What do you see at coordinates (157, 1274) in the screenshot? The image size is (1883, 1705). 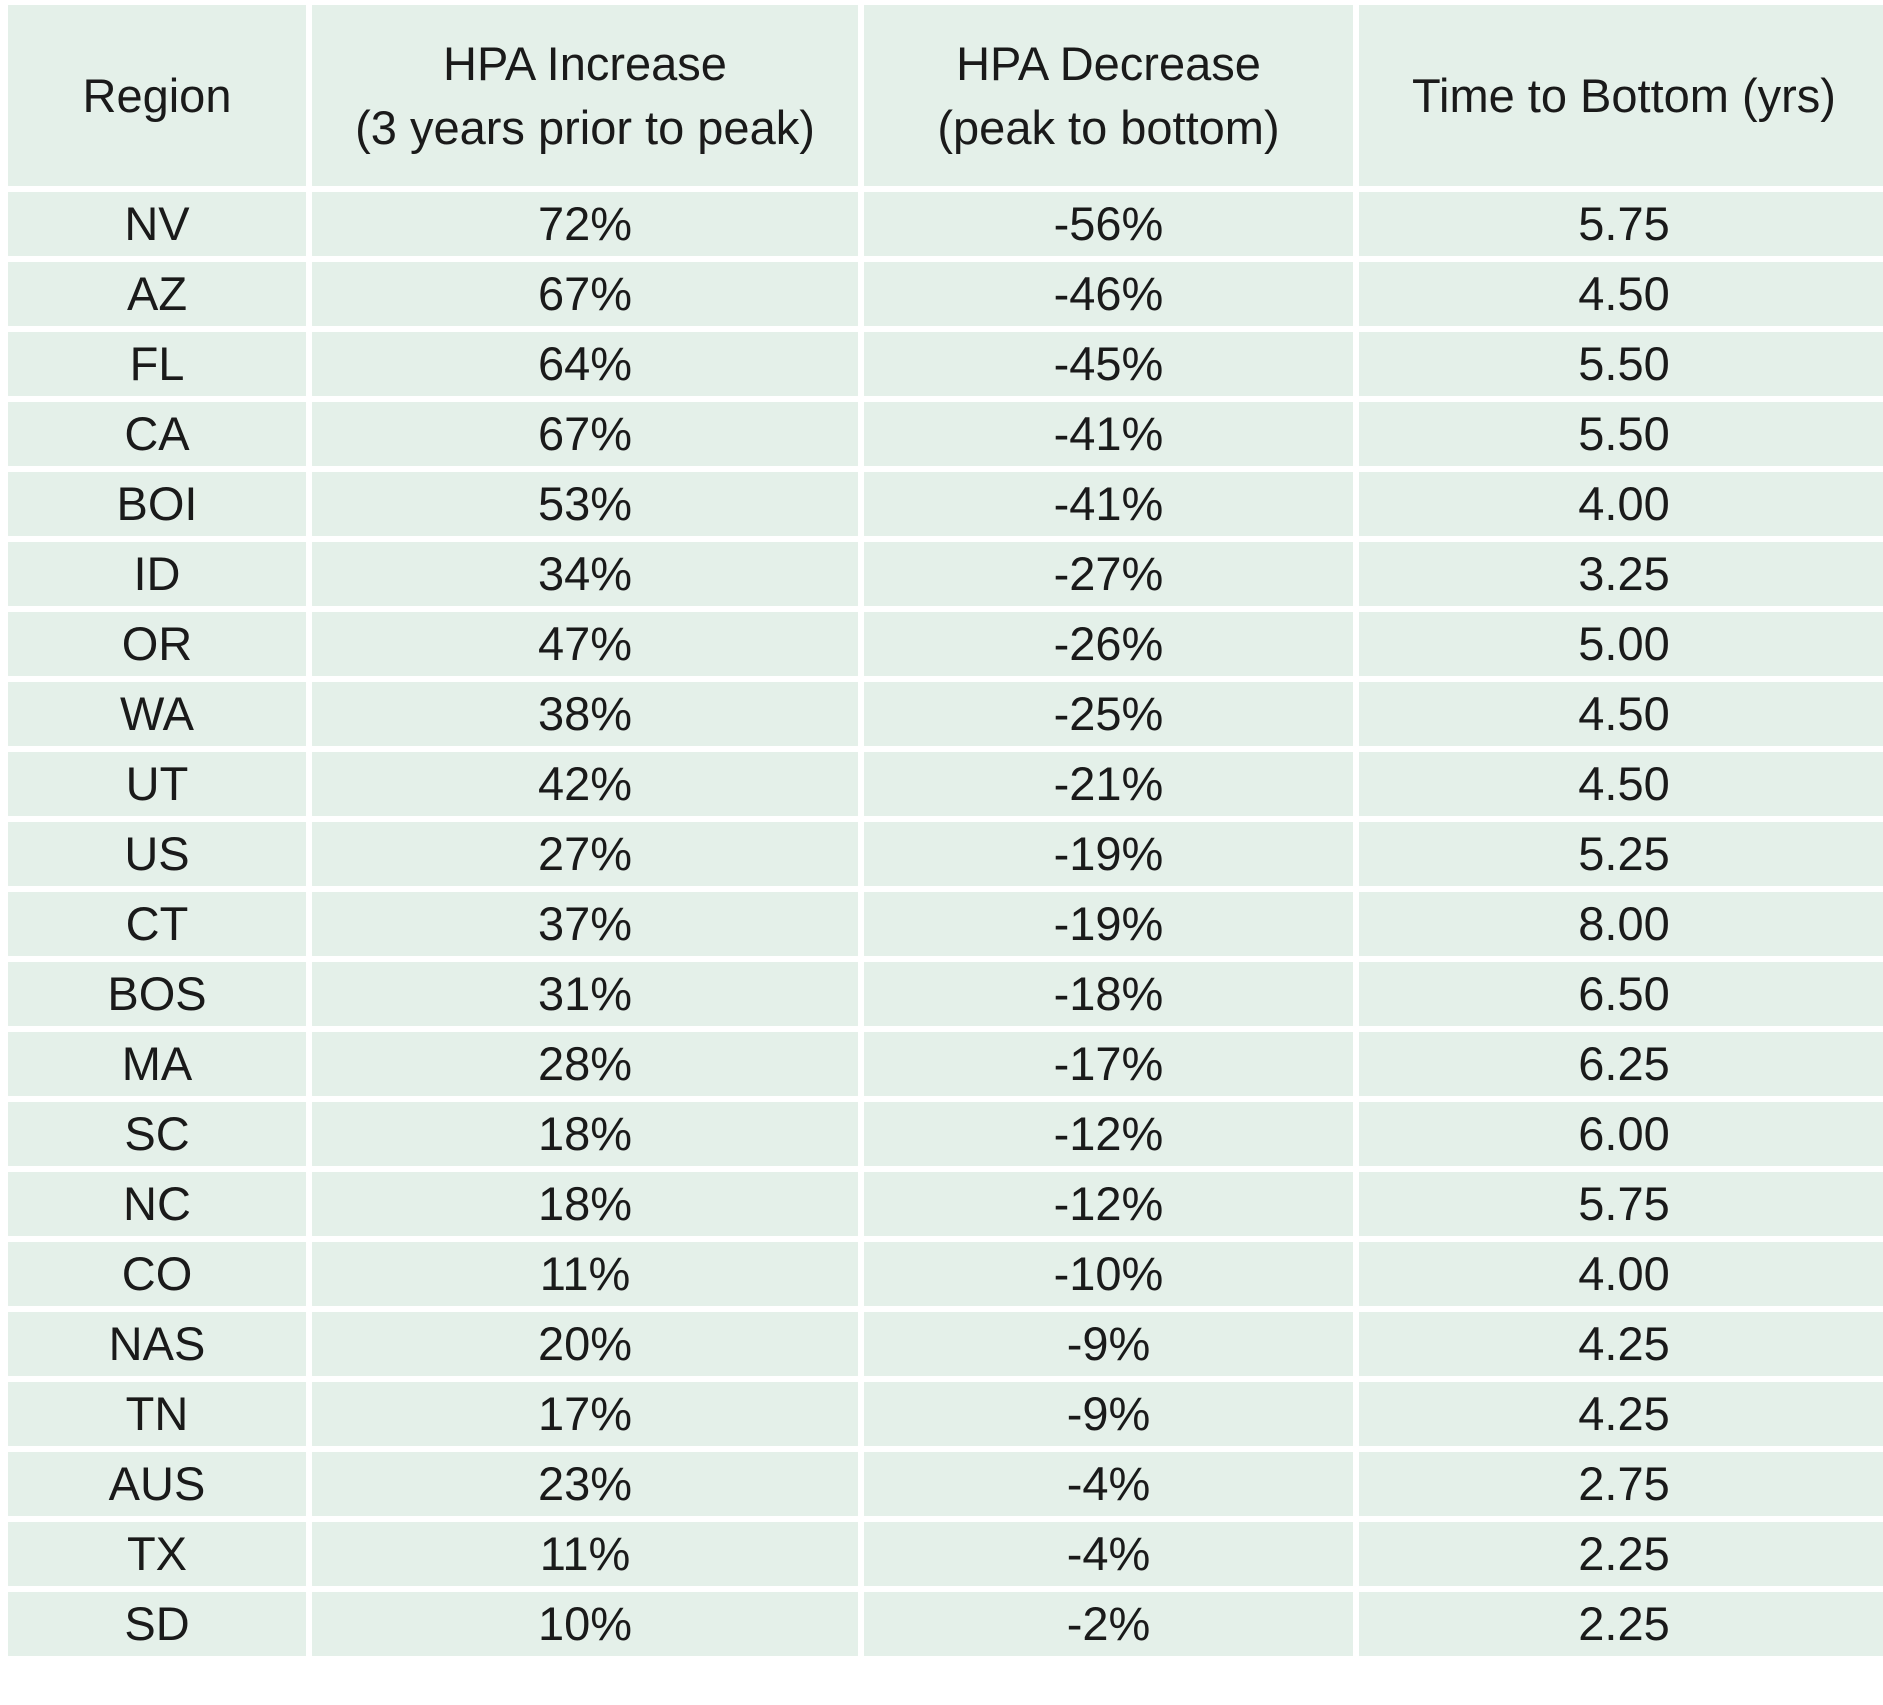 I see `region-cell: CO` at bounding box center [157, 1274].